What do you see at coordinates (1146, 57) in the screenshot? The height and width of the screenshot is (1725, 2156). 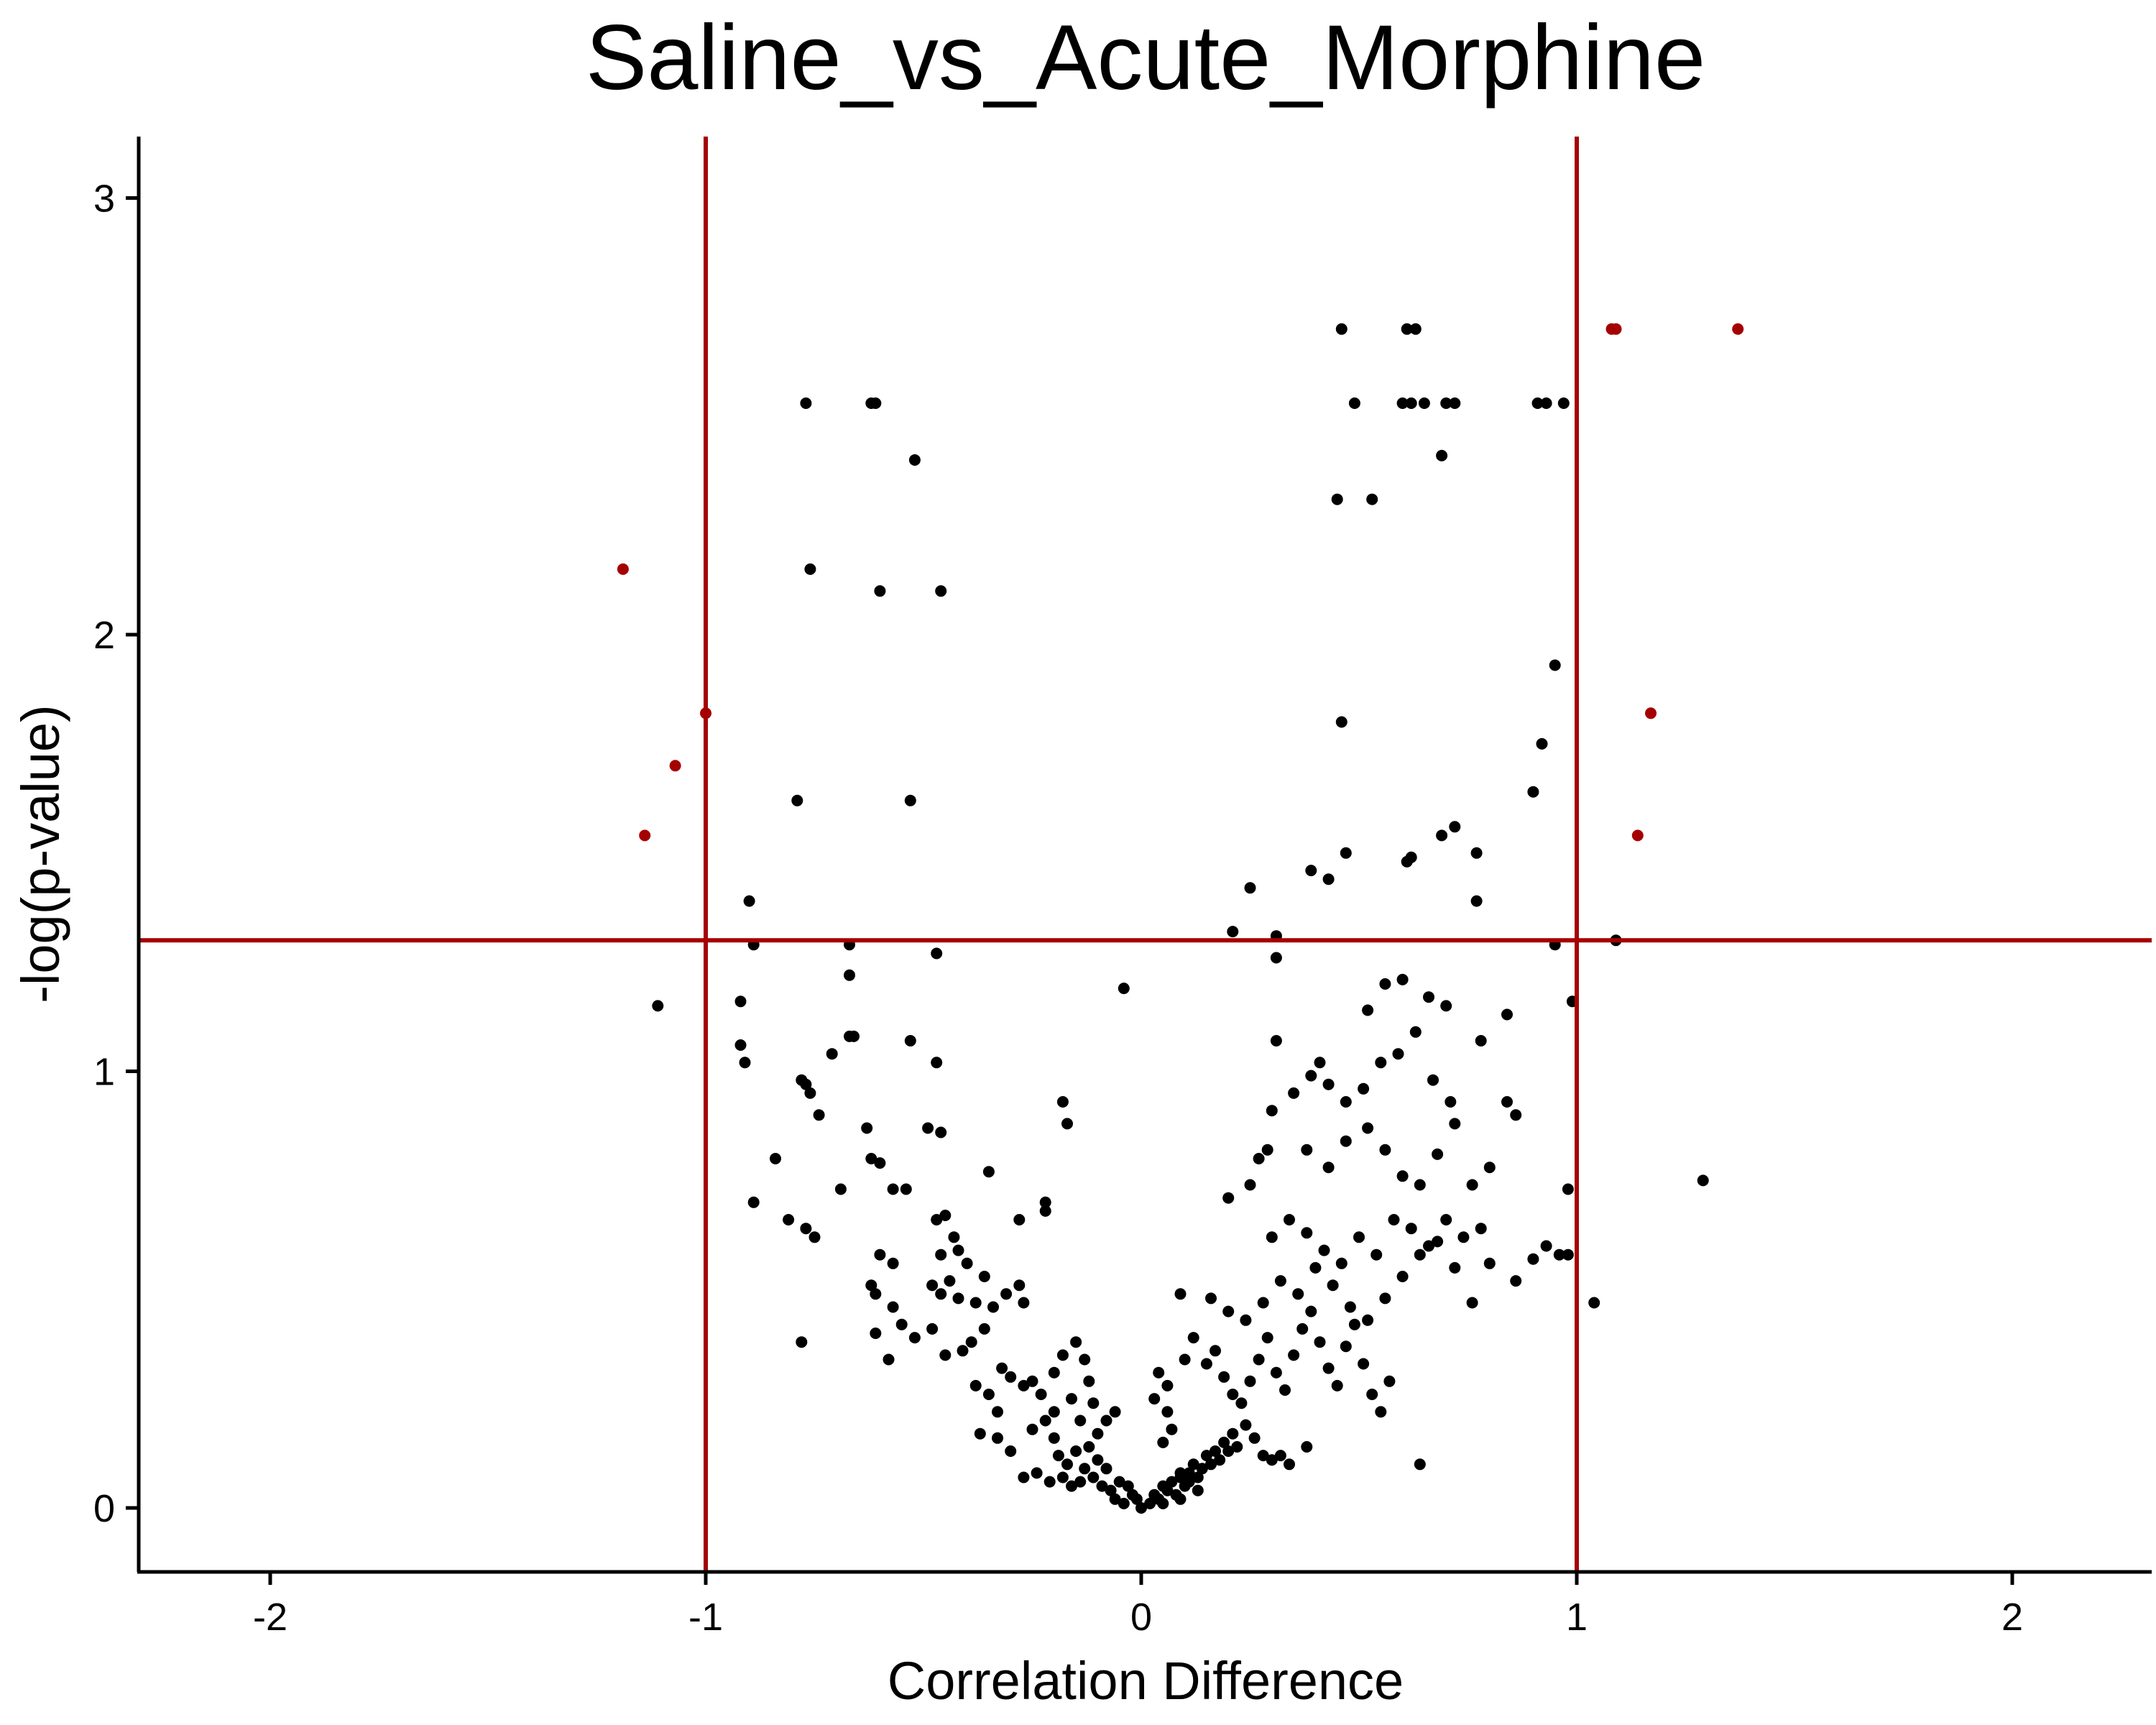 I see `chart-title: Saline_vs_Acute_Morphine` at bounding box center [1146, 57].